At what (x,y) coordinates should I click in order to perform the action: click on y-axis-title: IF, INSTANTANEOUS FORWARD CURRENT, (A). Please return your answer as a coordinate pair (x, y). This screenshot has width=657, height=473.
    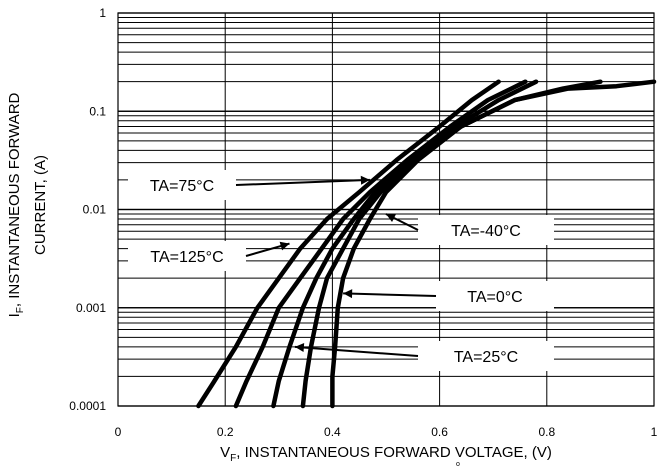
    Looking at the image, I should click on (28, 205).